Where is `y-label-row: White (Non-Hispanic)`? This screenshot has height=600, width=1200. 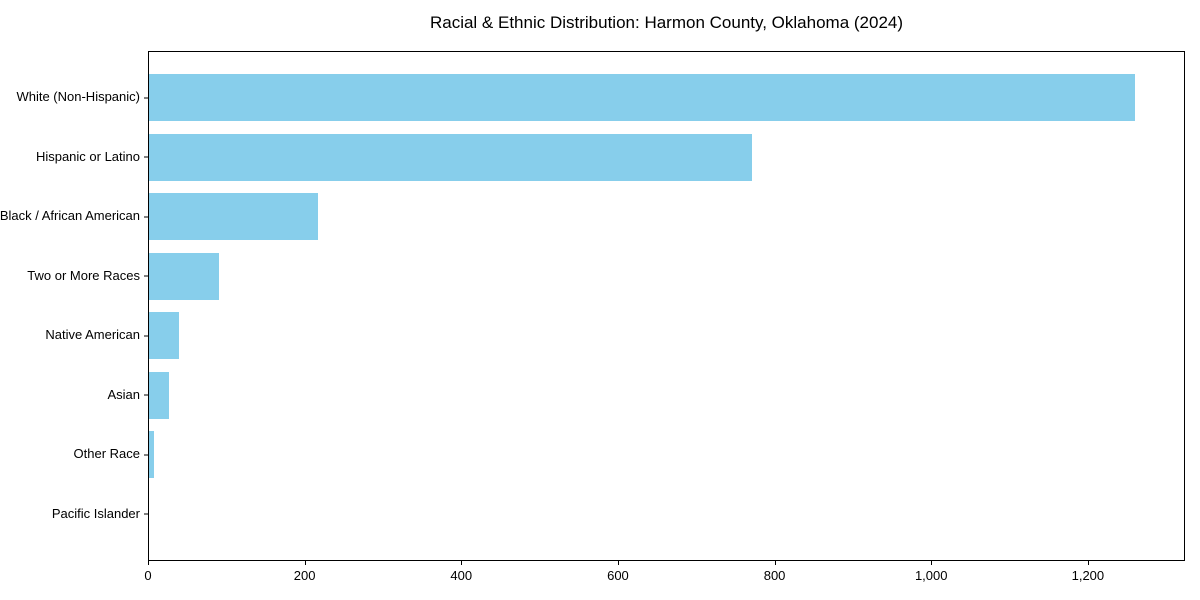 y-label-row: White (Non-Hispanic) is located at coordinates (70, 97).